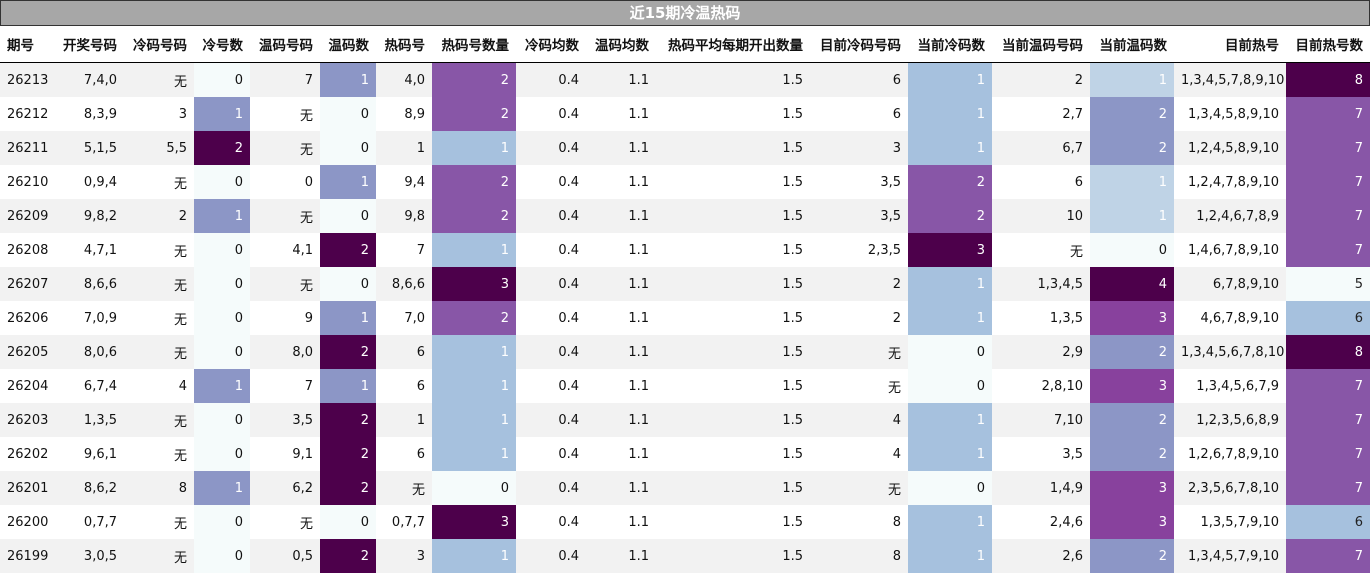 This screenshot has width=1370, height=573. Describe the element at coordinates (27, 216) in the screenshot. I see `table-cell: 26209` at that location.